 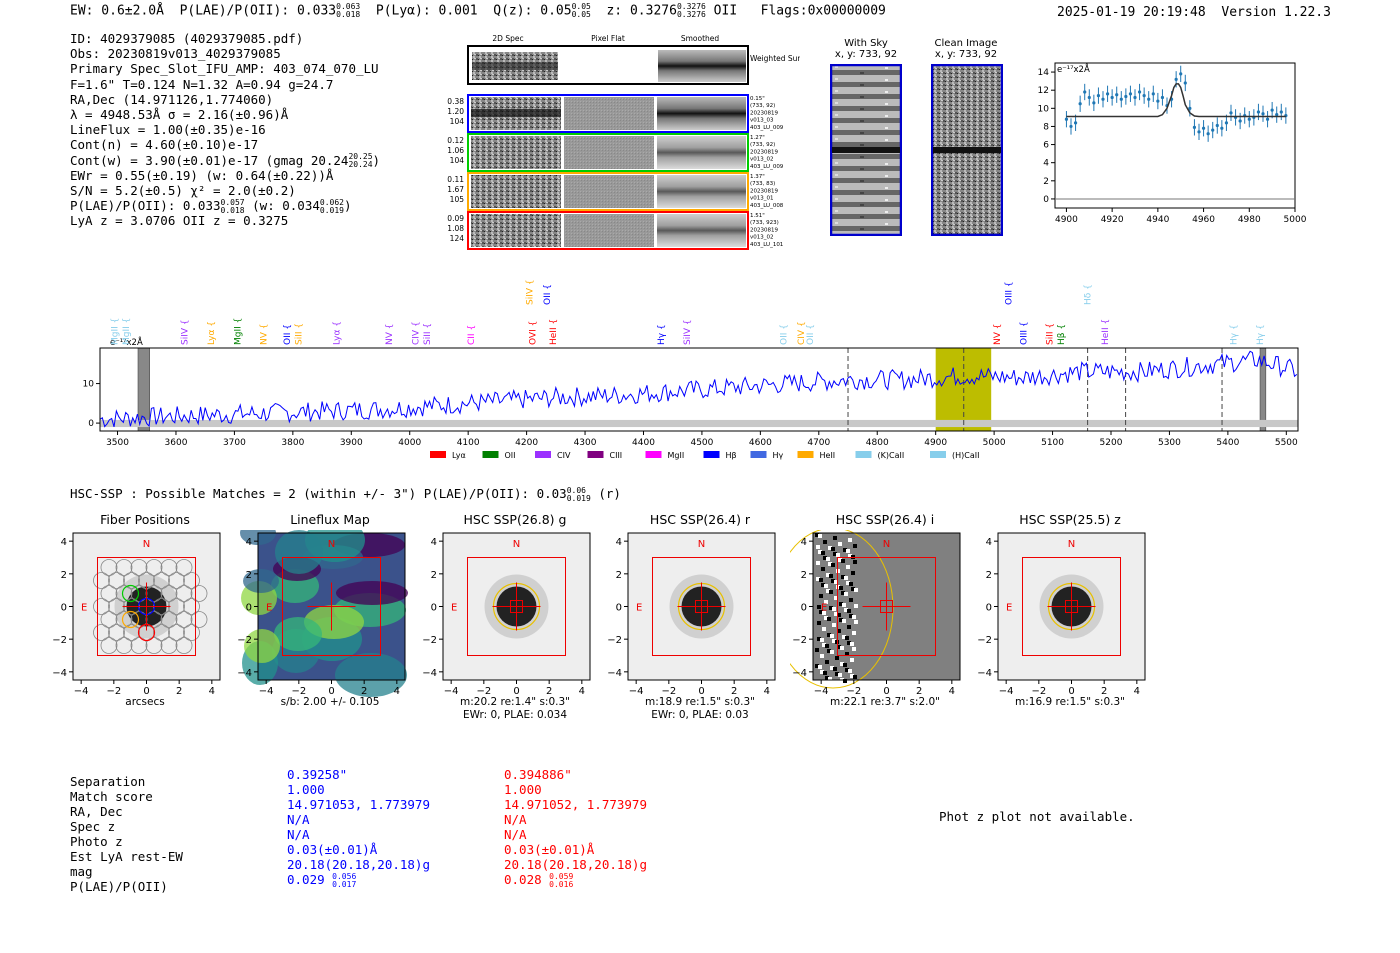 I want to click on cutout-row-right-label: 1.27", so click(x=757, y=138).